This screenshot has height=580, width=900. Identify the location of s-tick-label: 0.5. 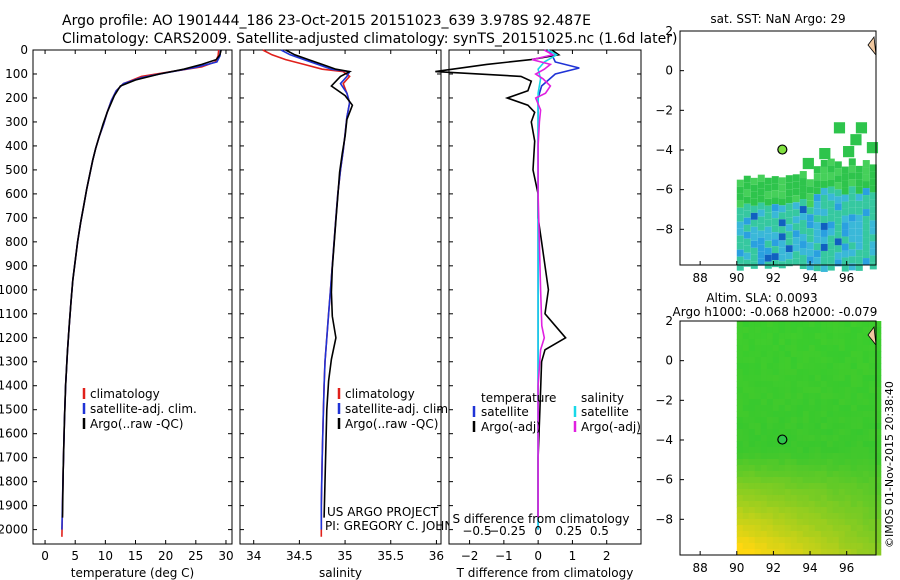
(599, 531).